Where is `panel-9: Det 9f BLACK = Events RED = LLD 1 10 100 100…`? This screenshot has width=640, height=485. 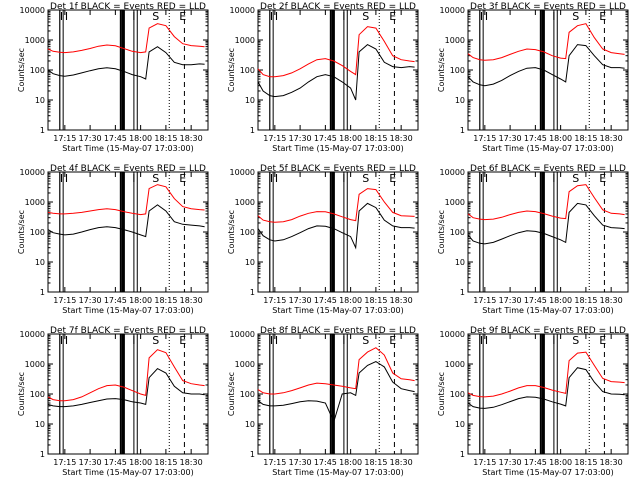 panel-9: Det 9f BLACK = Events RED = LLD 1 10 100 100… is located at coordinates (533, 401).